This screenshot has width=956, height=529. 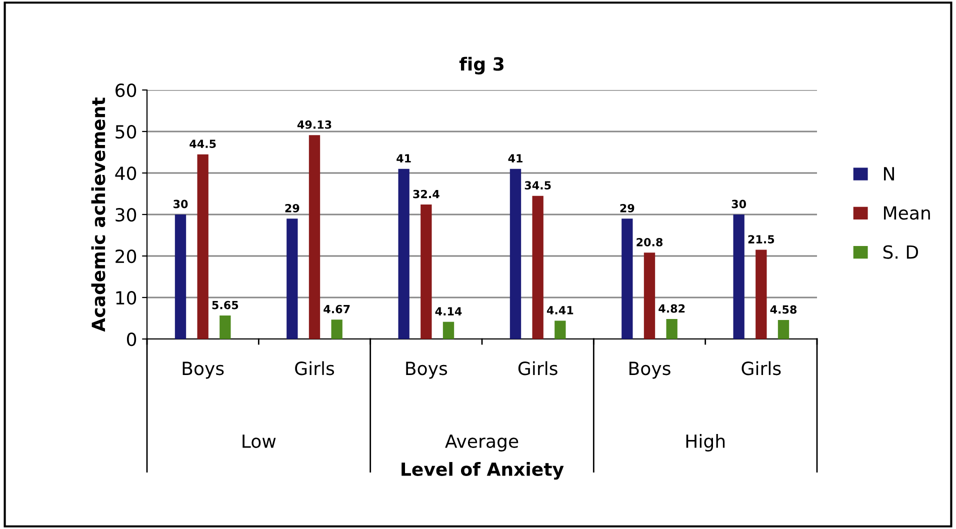 I want to click on legend-label: S. D, so click(x=900, y=252).